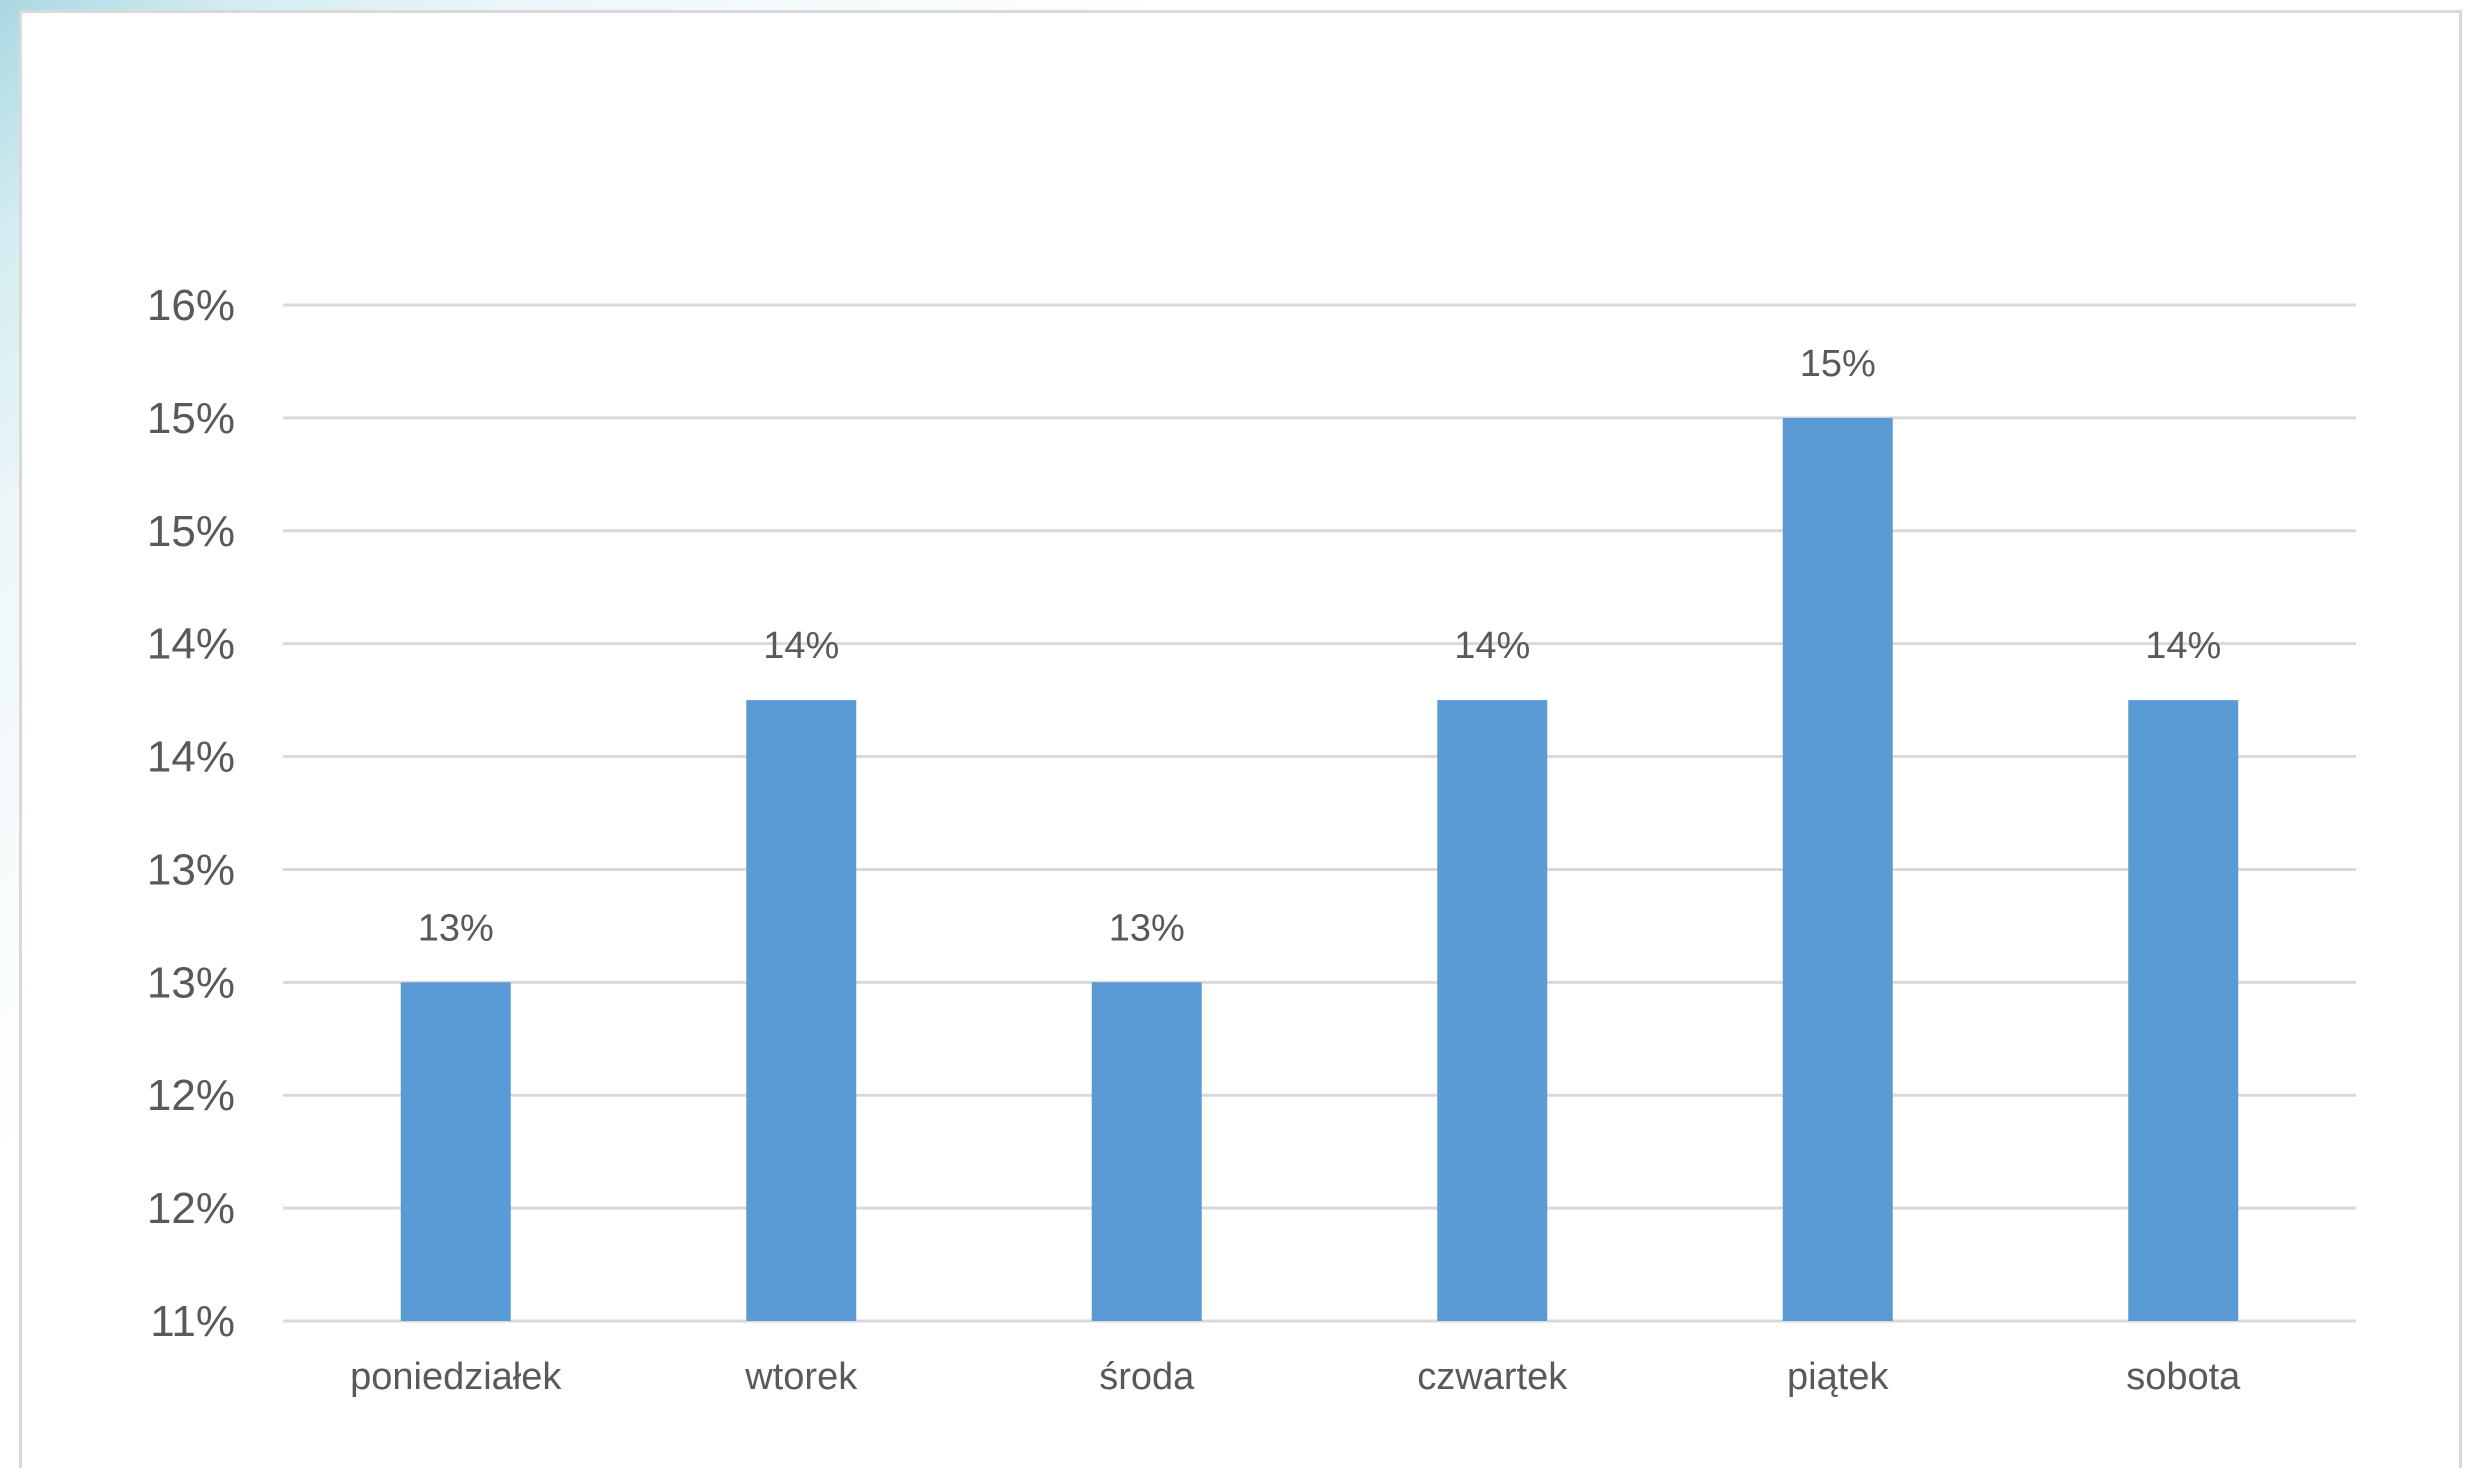 This screenshot has width=2467, height=1468. I want to click on category-label: środa, so click(1147, 1377).